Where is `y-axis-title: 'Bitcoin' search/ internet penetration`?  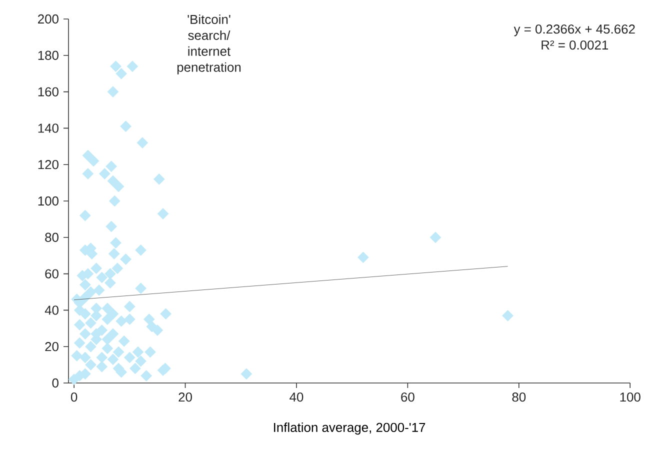 y-axis-title: 'Bitcoin' search/ internet penetration is located at coordinates (209, 44).